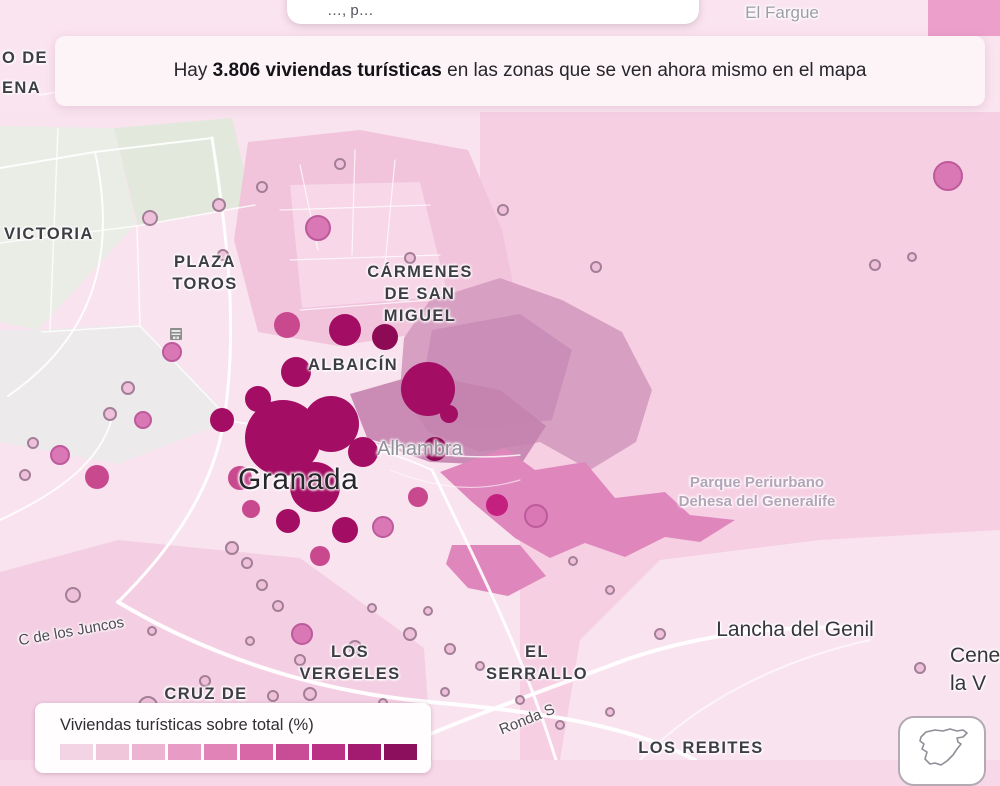 This screenshot has width=1000, height=786. What do you see at coordinates (327, 70) in the screenshot?
I see `summary-count: 3.806 viviendas turísticas` at bounding box center [327, 70].